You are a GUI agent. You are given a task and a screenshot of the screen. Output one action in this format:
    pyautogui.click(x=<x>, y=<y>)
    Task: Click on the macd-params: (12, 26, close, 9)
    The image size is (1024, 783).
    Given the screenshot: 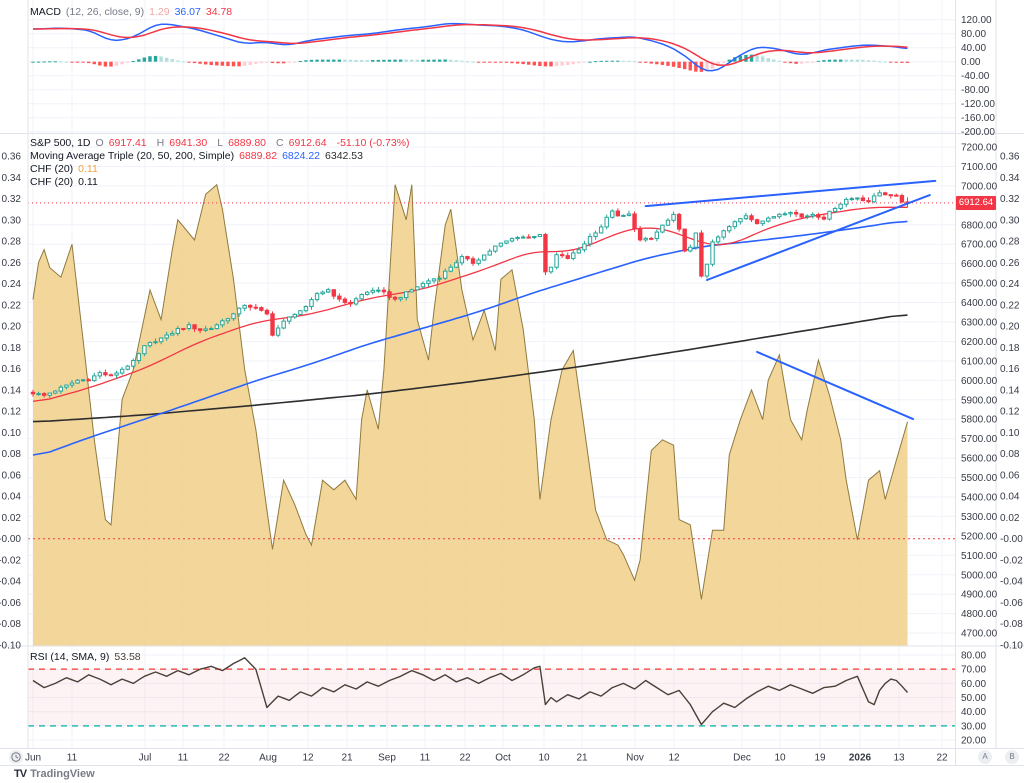 What is the action you would take?
    pyautogui.click(x=105, y=12)
    